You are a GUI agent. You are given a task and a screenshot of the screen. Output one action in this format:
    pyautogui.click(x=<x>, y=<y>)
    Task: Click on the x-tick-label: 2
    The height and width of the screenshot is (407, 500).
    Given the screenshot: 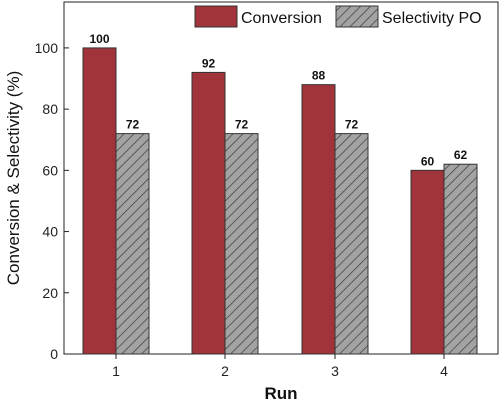 What is the action you would take?
    pyautogui.click(x=225, y=371)
    